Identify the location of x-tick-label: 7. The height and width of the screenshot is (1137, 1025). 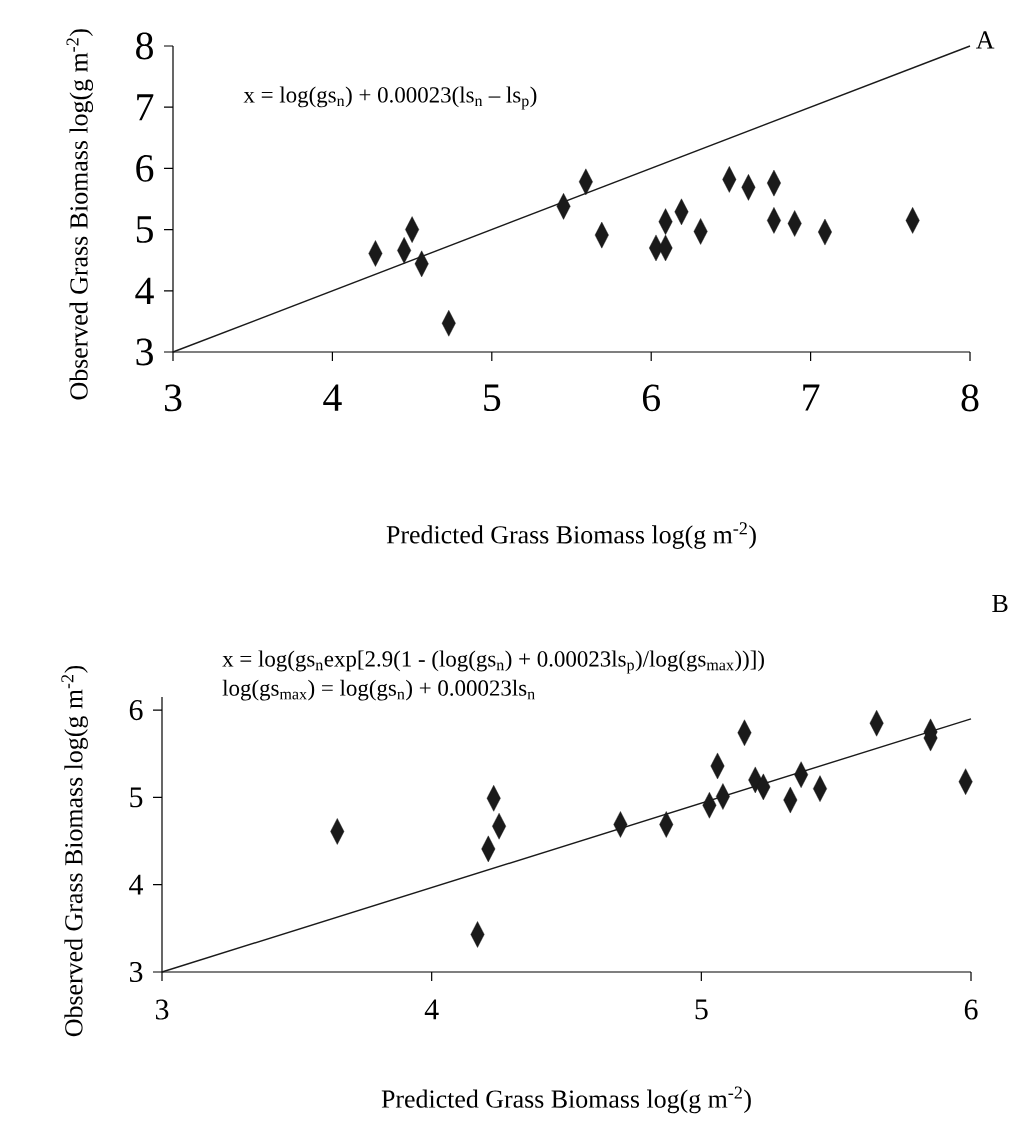
(811, 397).